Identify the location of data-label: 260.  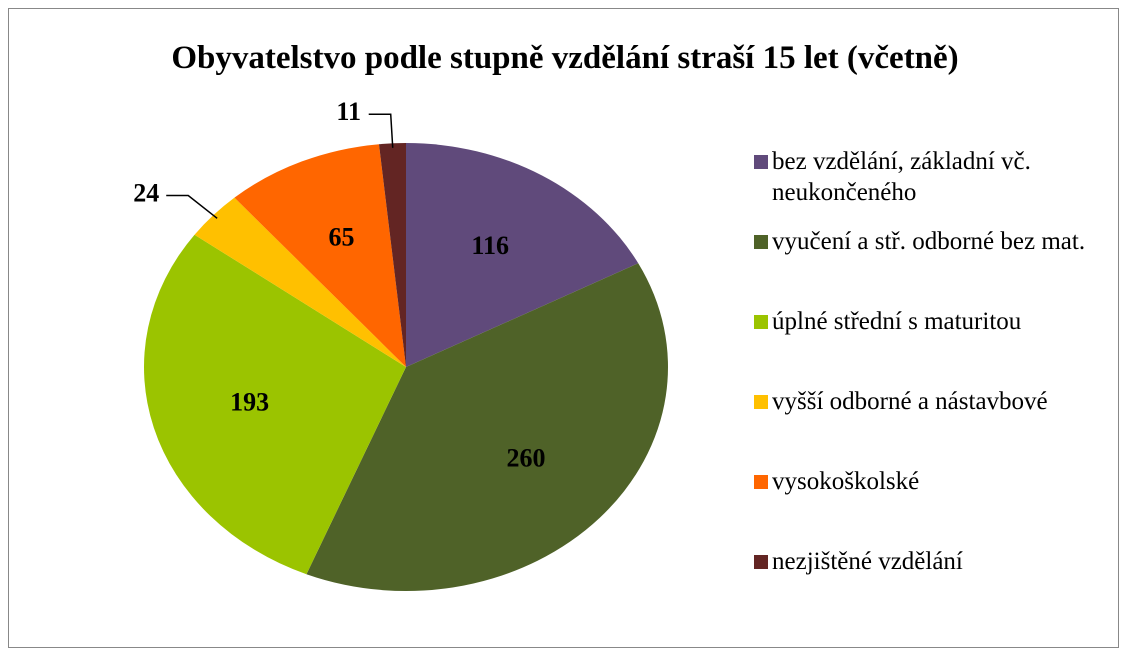
(525, 458).